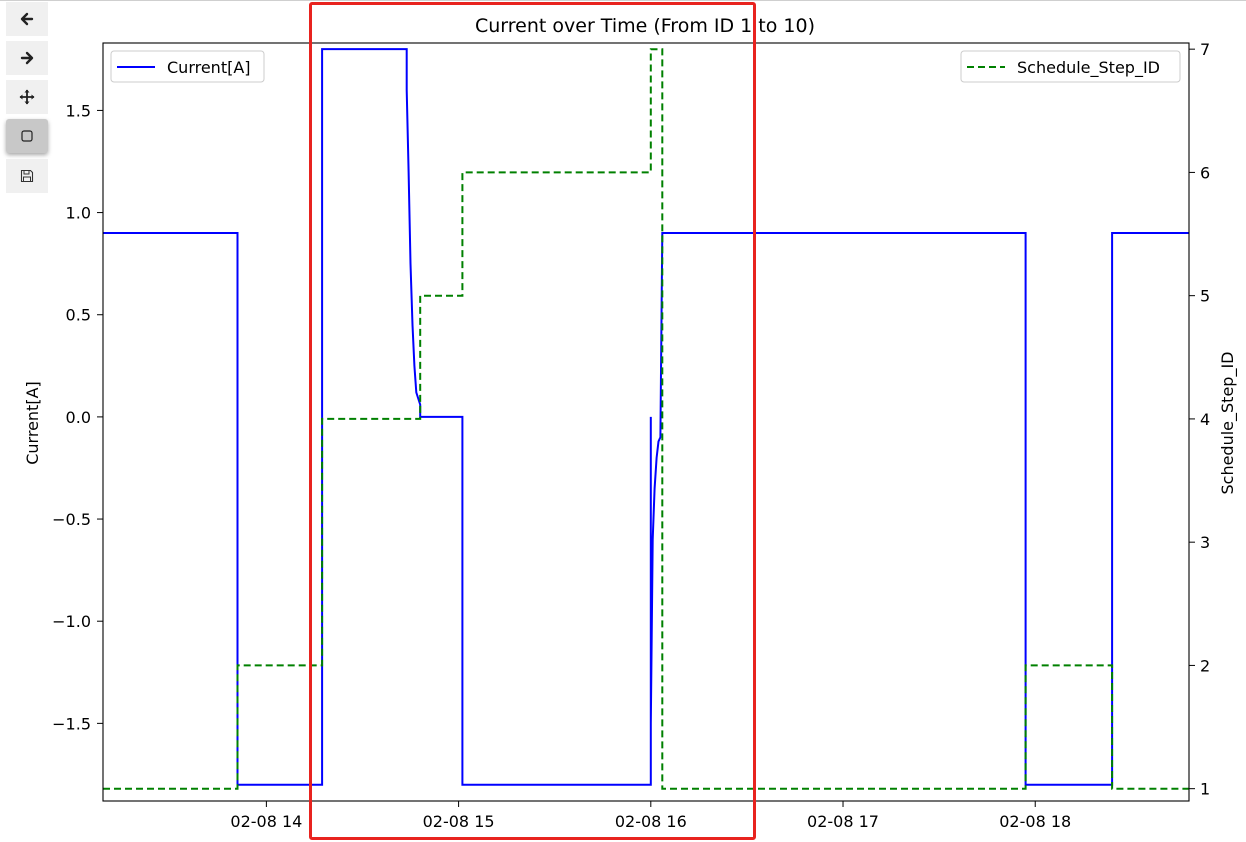 The height and width of the screenshot is (842, 1246). I want to click on y-tick-label-left: 0.0, so click(78, 417).